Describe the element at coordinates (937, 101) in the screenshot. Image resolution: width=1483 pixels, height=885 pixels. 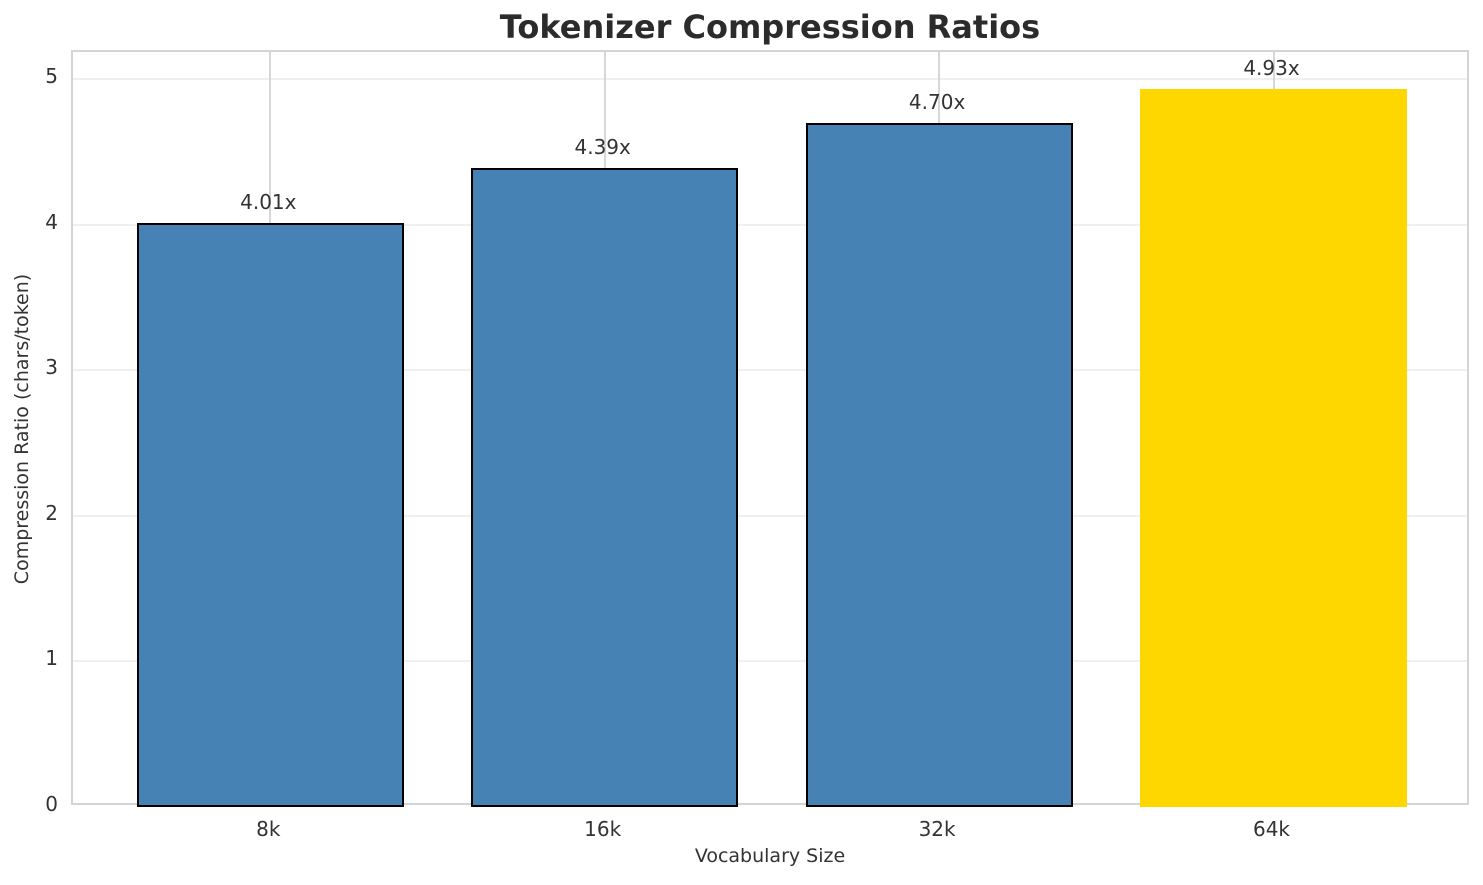
I see `bar-value-label: 4.70x` at that location.